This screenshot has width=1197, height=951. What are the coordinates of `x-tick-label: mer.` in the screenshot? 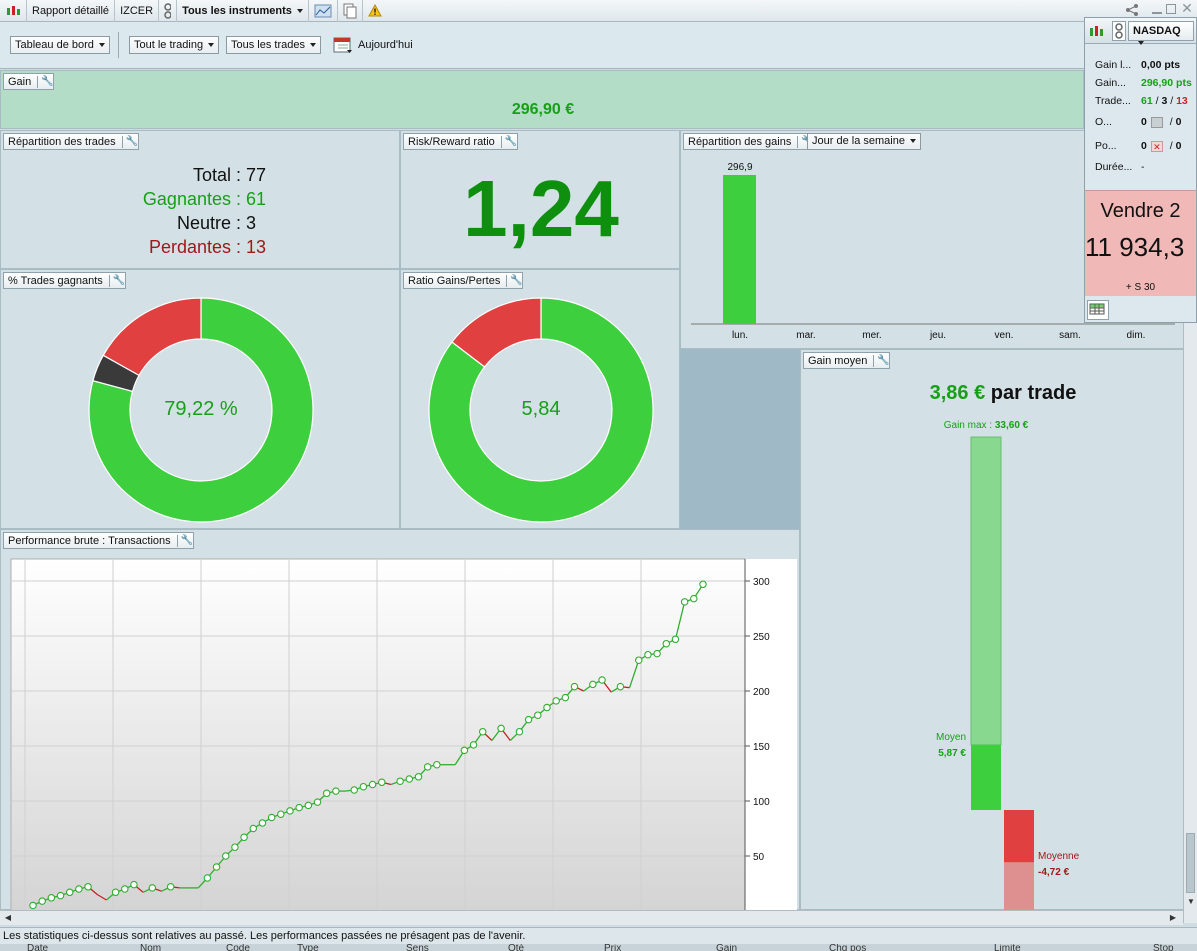 It's located at (871, 335).